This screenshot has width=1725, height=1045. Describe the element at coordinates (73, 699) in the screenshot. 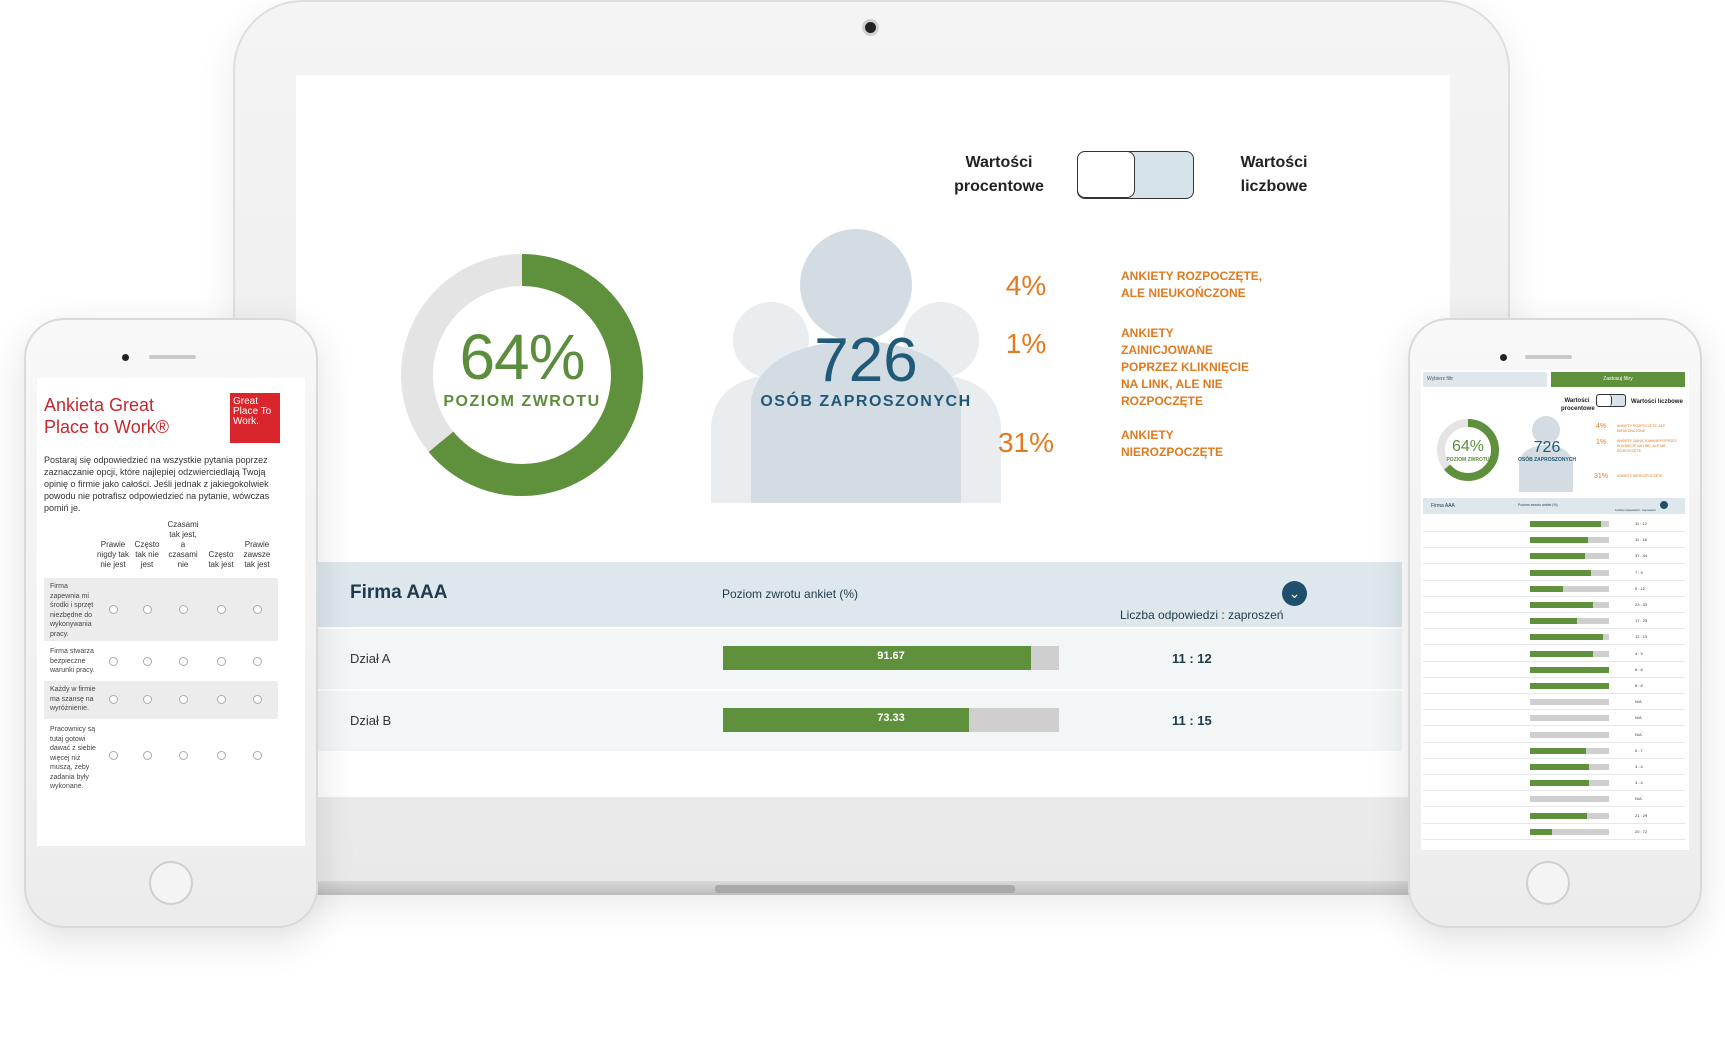

I see `question-text: Każdy w firmie ma szansę na wyróżnienie.` at that location.